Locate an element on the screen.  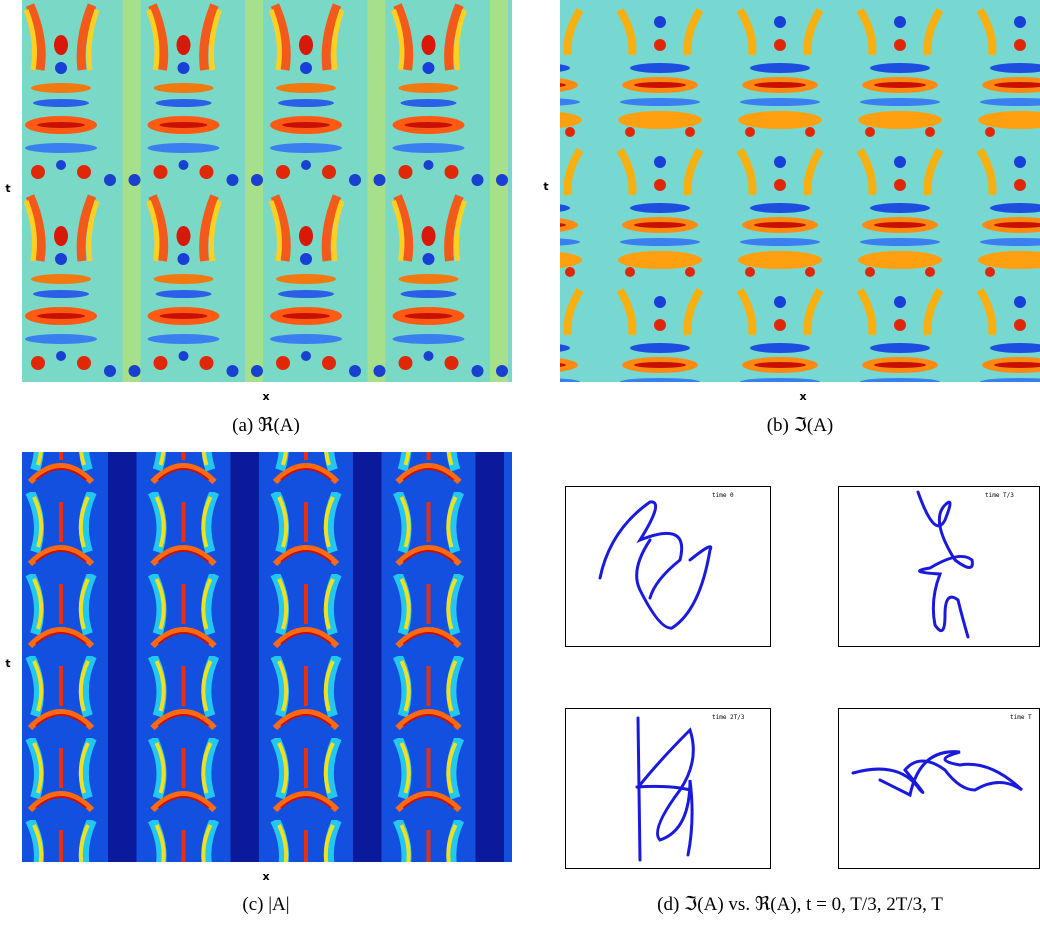
caption: (c) |A| is located at coordinates (265, 904).